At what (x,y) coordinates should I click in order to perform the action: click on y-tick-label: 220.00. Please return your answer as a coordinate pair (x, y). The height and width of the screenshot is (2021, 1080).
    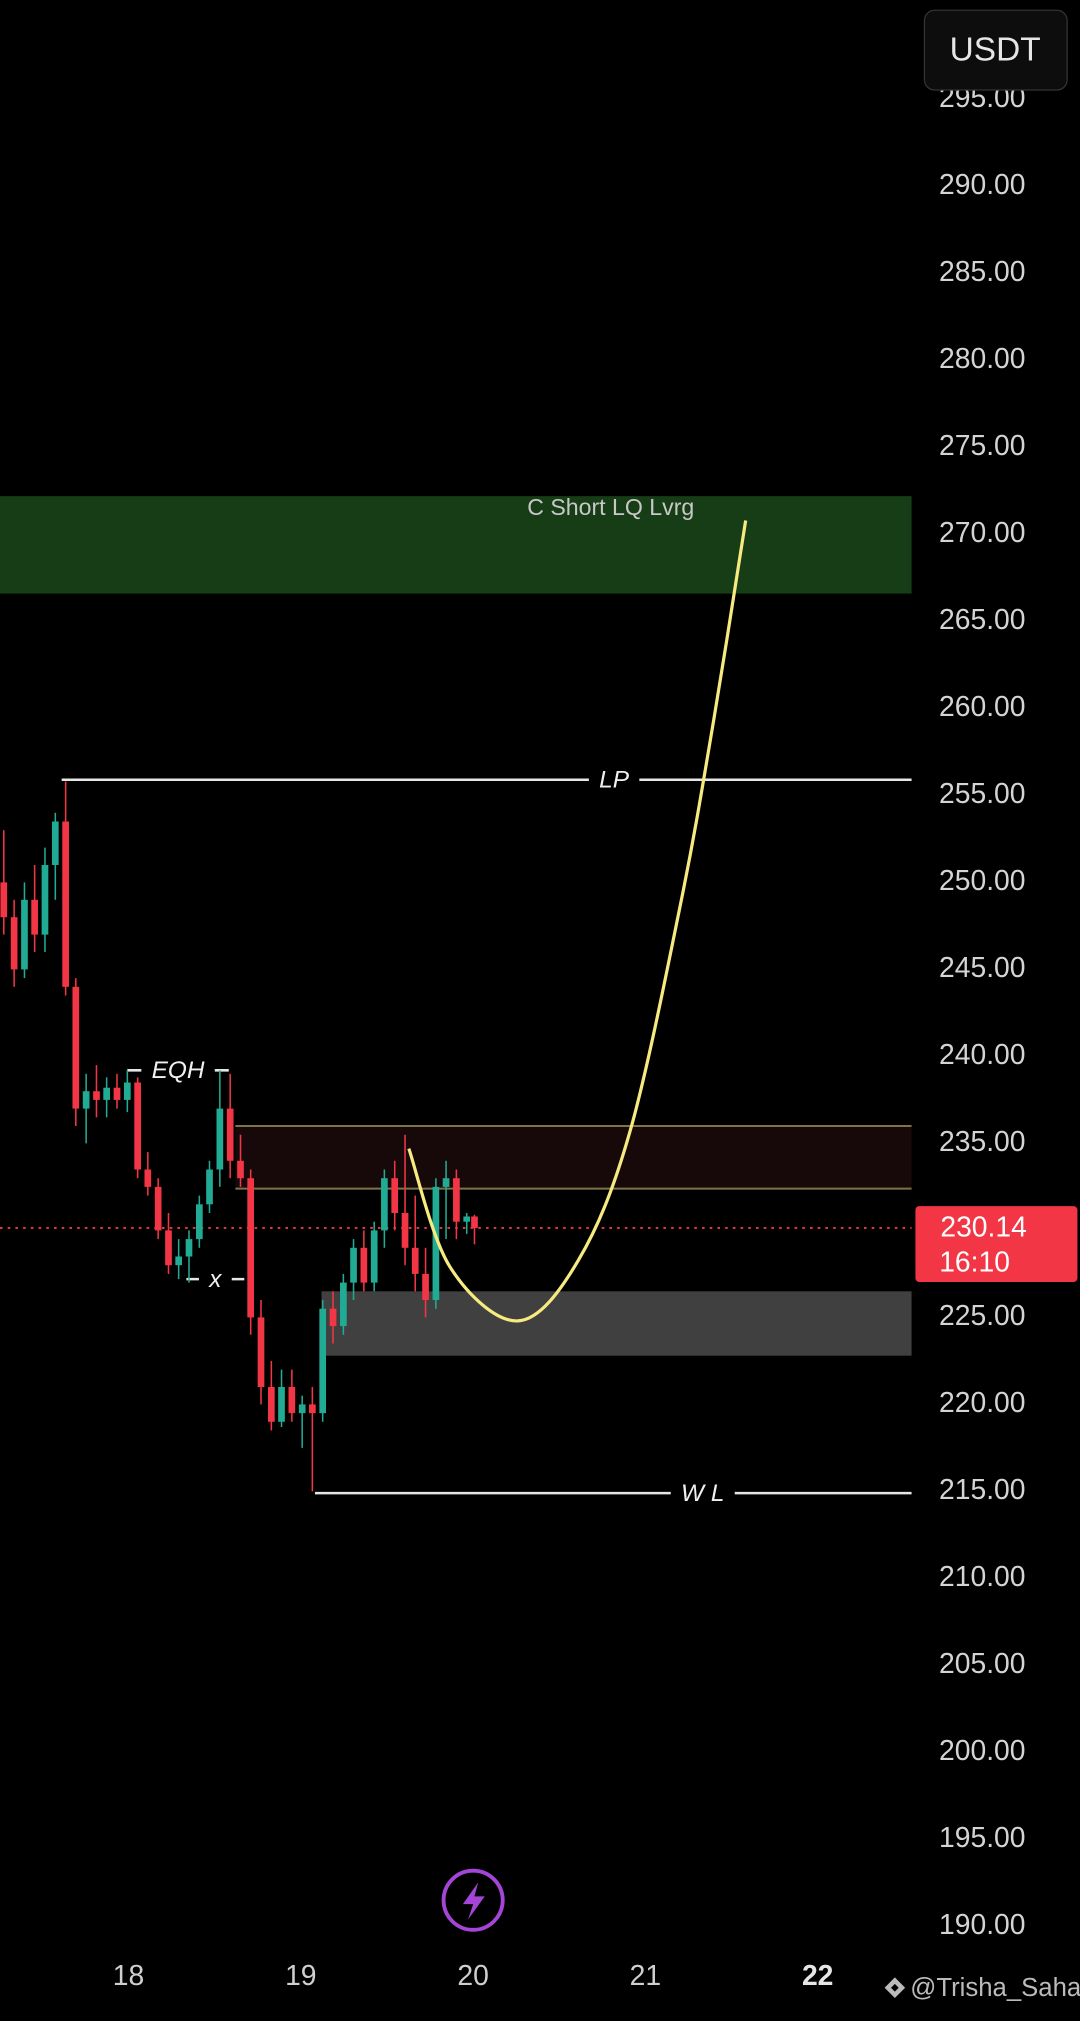
    Looking at the image, I should click on (982, 1402).